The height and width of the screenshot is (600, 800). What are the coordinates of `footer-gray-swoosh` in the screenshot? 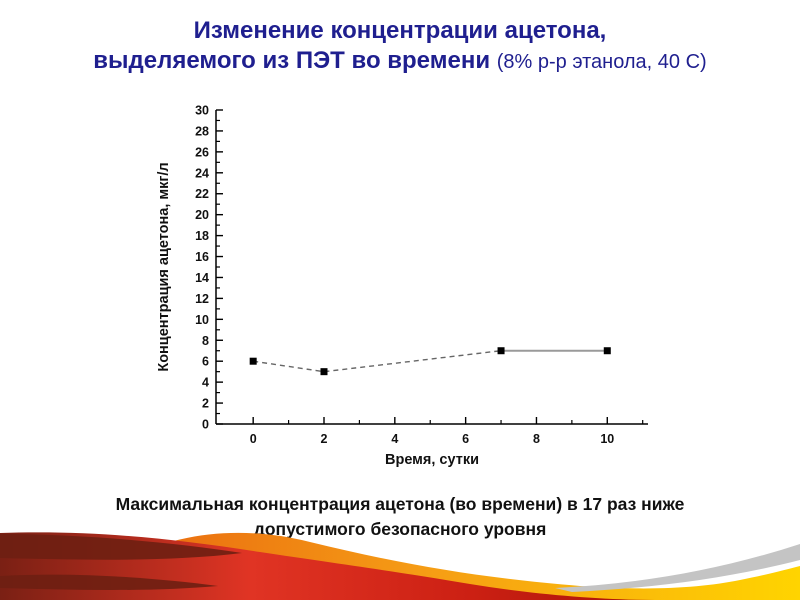 It's located at (677, 568).